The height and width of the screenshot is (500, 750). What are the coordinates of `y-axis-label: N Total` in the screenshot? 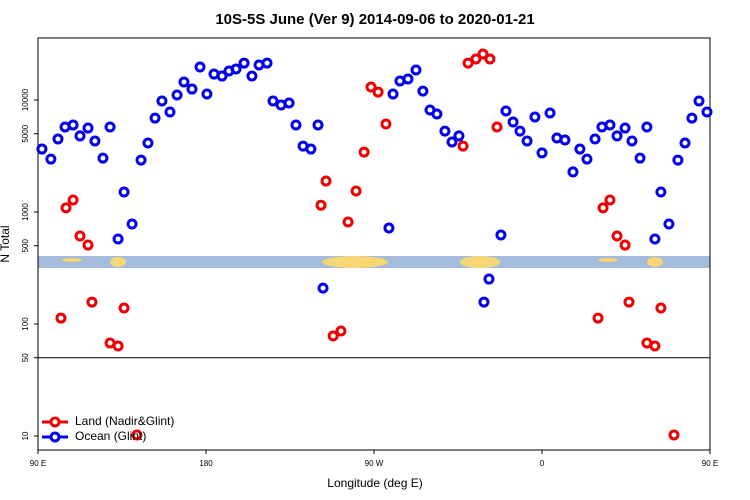 It's located at (6, 243).